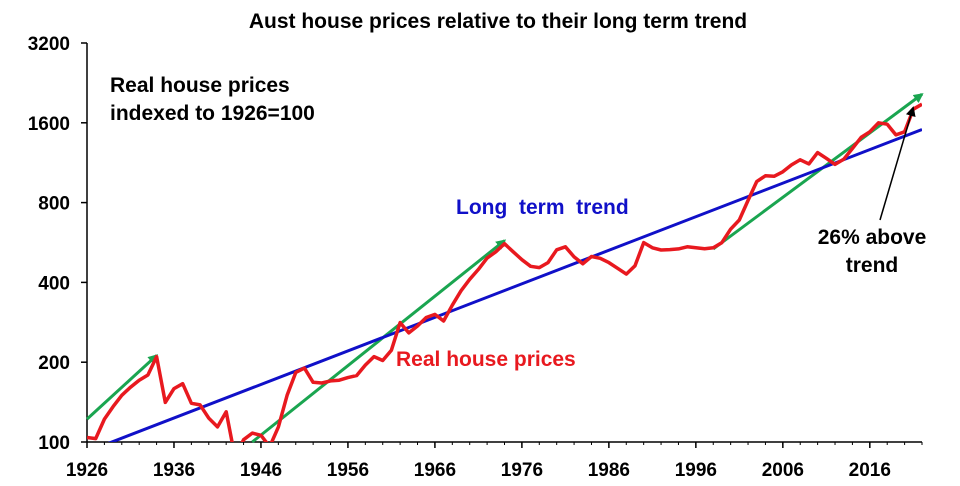 The height and width of the screenshot is (486, 960). What do you see at coordinates (54, 443) in the screenshot?
I see `y-tick-label: 100` at bounding box center [54, 443].